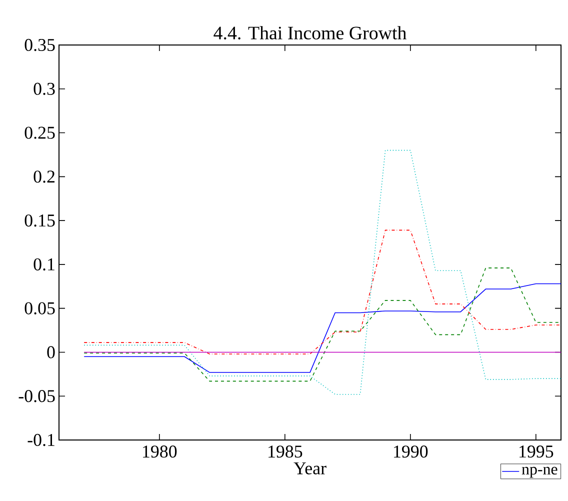 The width and height of the screenshot is (568, 501). Describe the element at coordinates (39, 308) in the screenshot. I see `y-tick-label: 0.05` at that location.